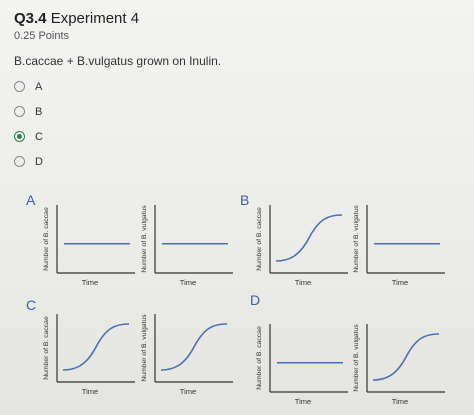 This screenshot has height=415, width=474. Describe the element at coordinates (39, 161) in the screenshot. I see `option-label: D` at that location.